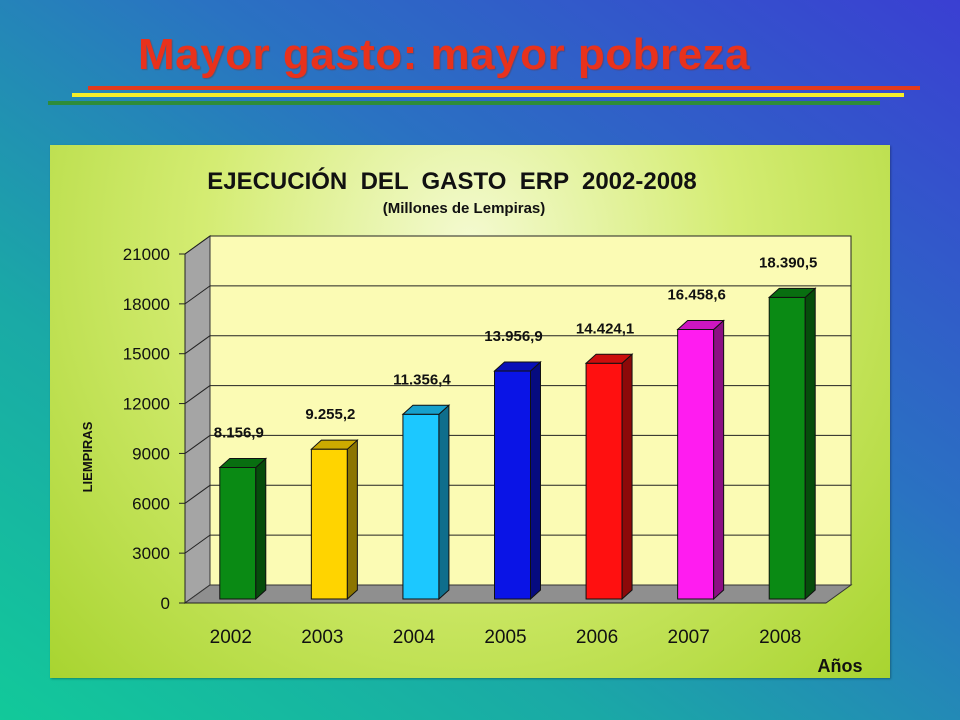 This screenshot has width=960, height=720. Describe the element at coordinates (696, 294) in the screenshot. I see `data-label: 16.458,6` at that location.